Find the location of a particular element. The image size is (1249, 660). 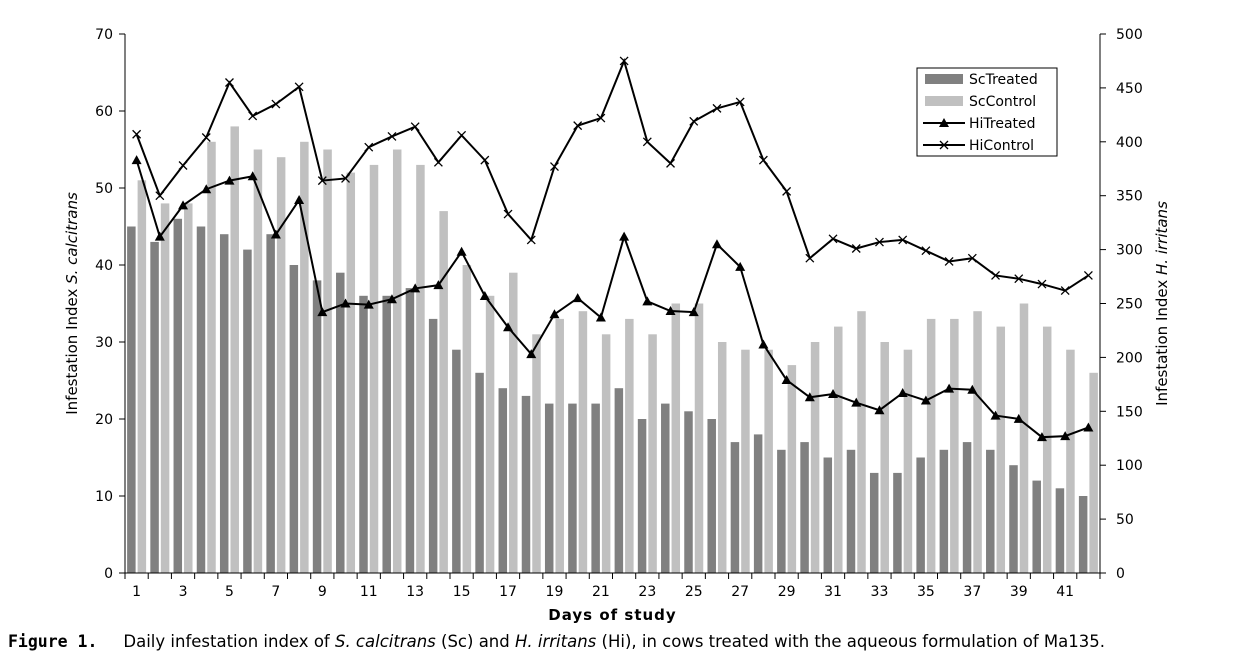

x-tick-label: 21 is located at coordinates (601, 592).